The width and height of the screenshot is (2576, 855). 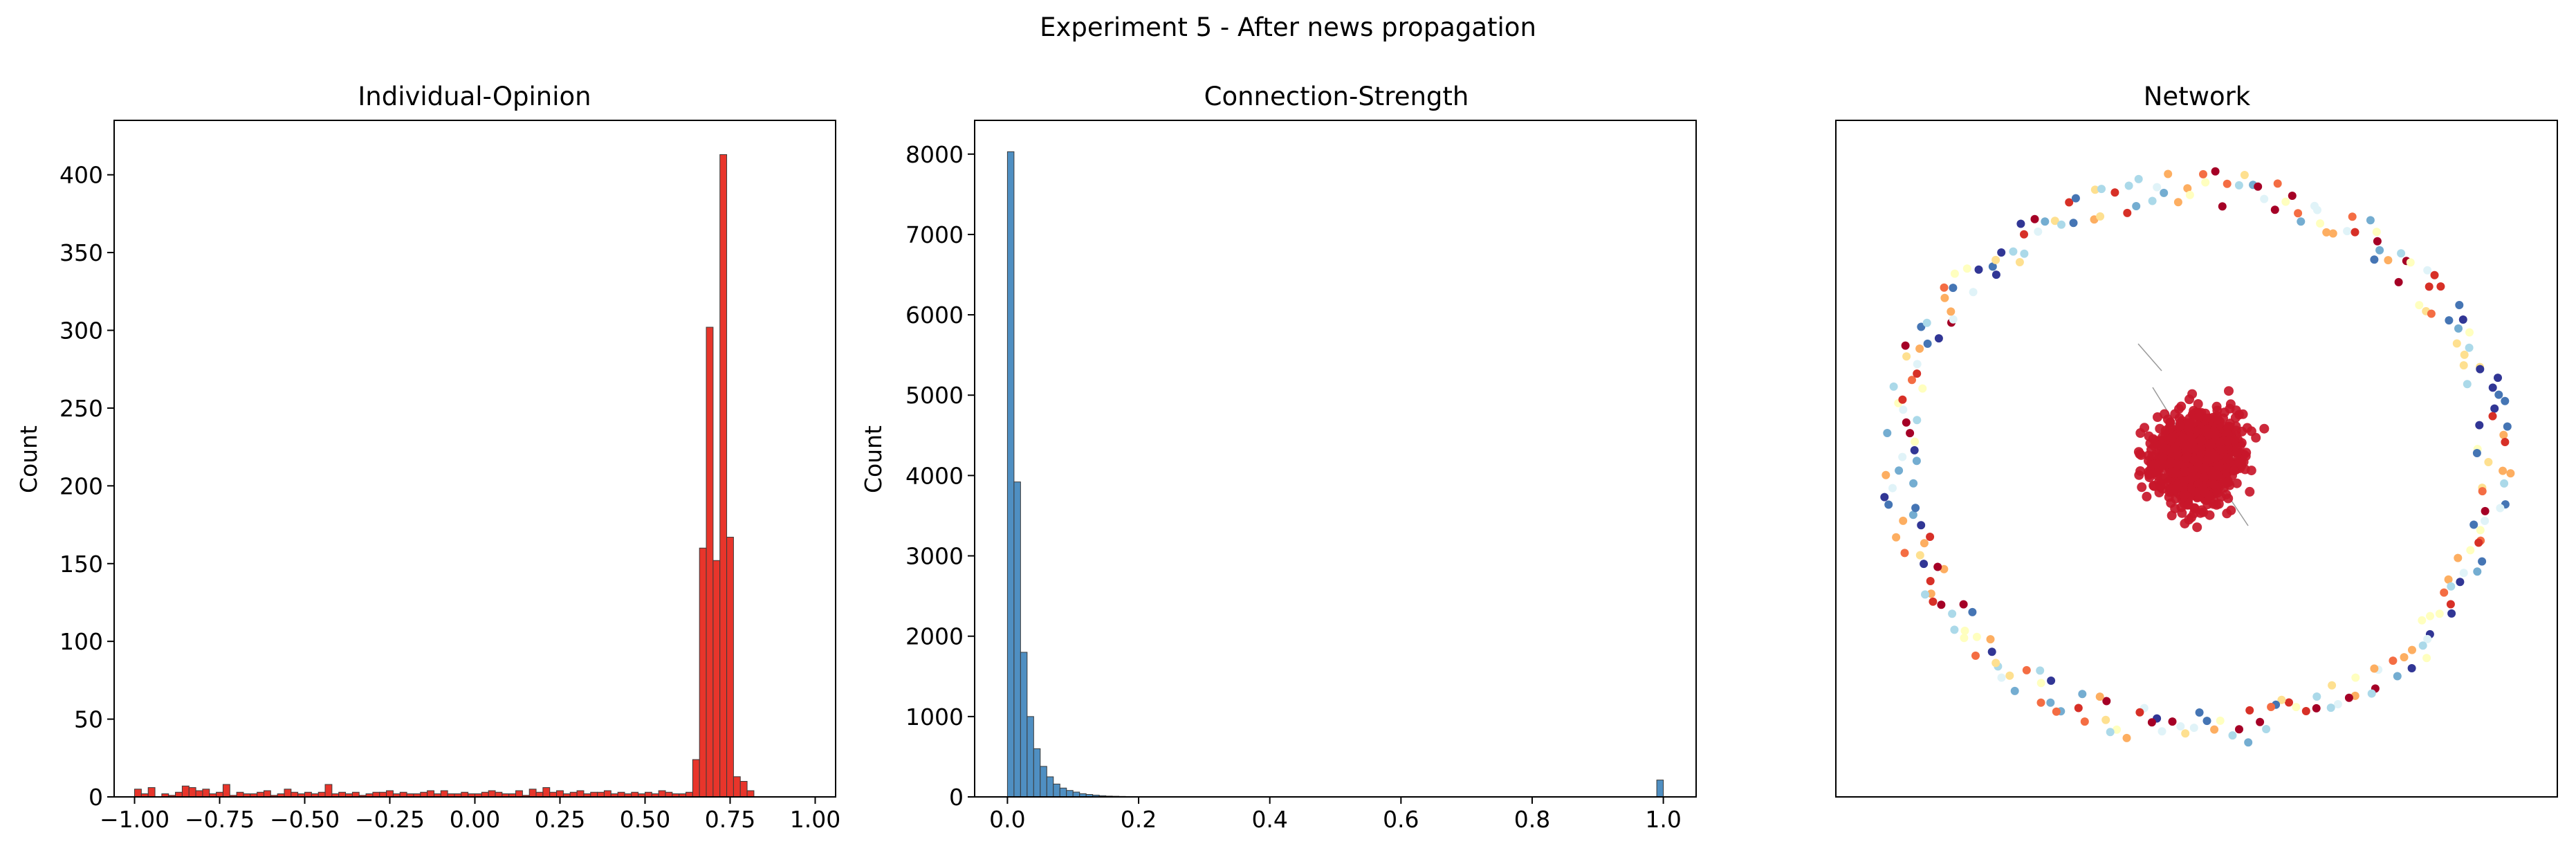 I want to click on p1-ytick-label: 5000, so click(x=934, y=396).